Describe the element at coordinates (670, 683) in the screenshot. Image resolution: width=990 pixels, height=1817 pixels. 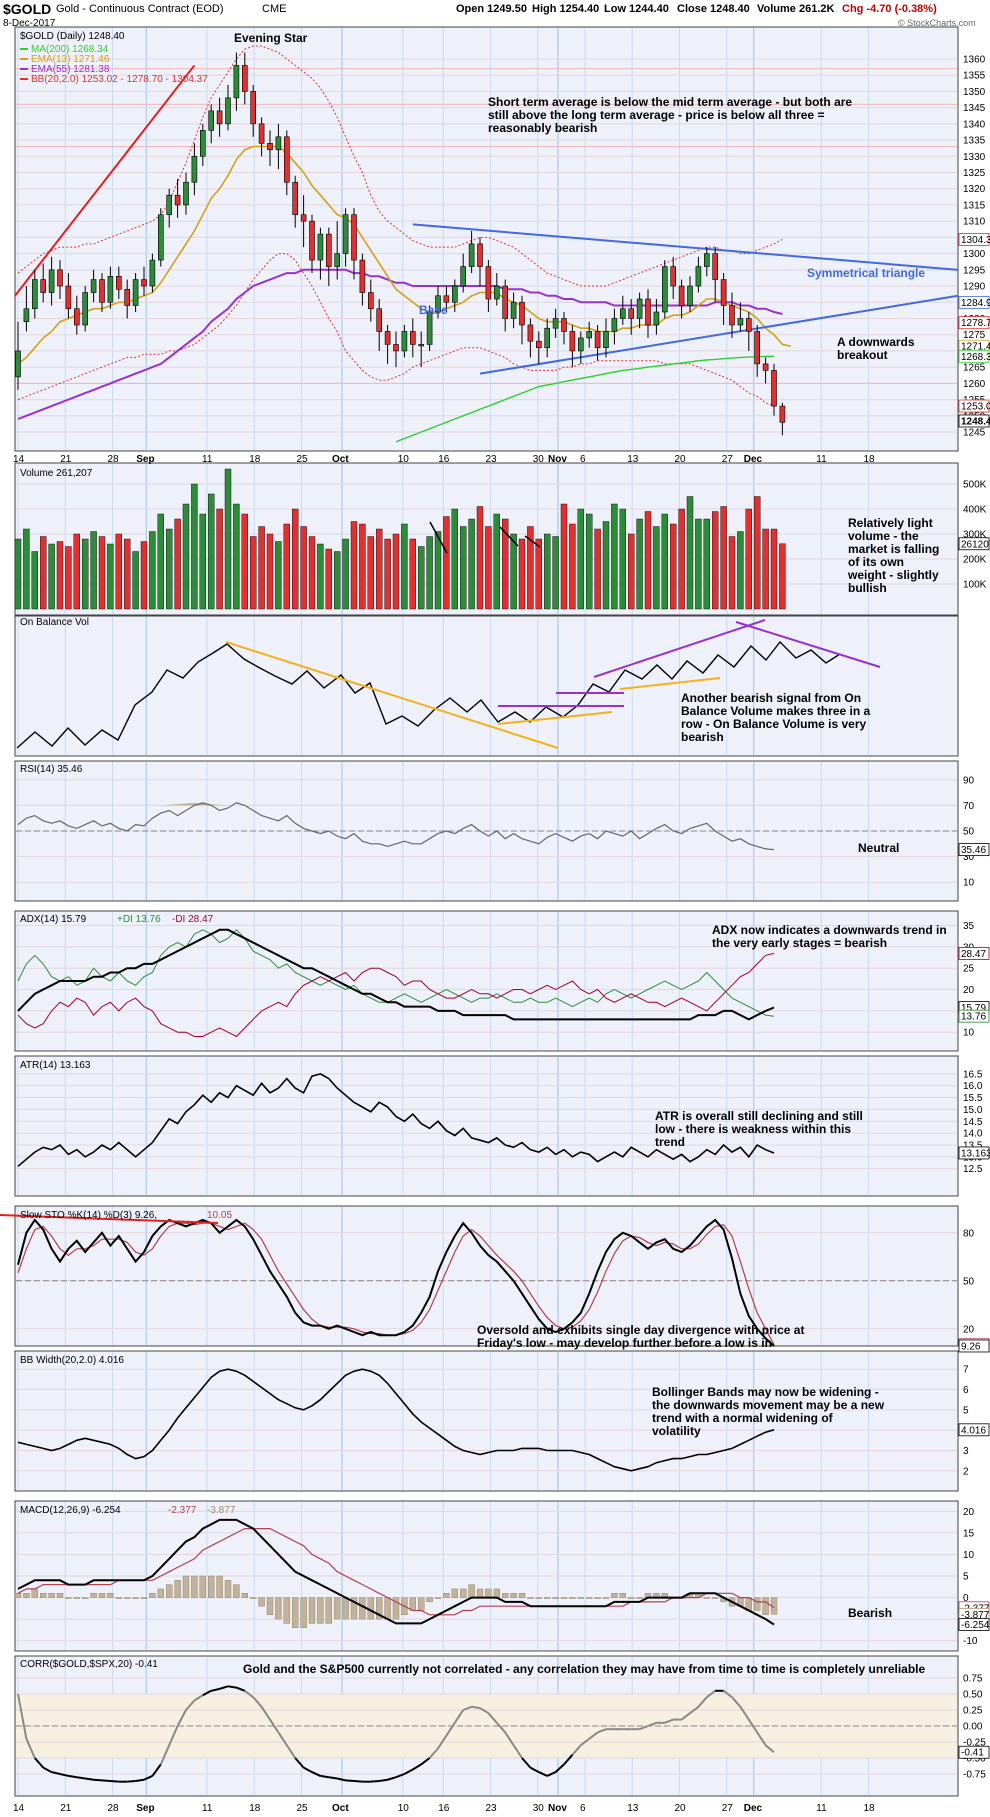
I see `obv-trendline` at that location.